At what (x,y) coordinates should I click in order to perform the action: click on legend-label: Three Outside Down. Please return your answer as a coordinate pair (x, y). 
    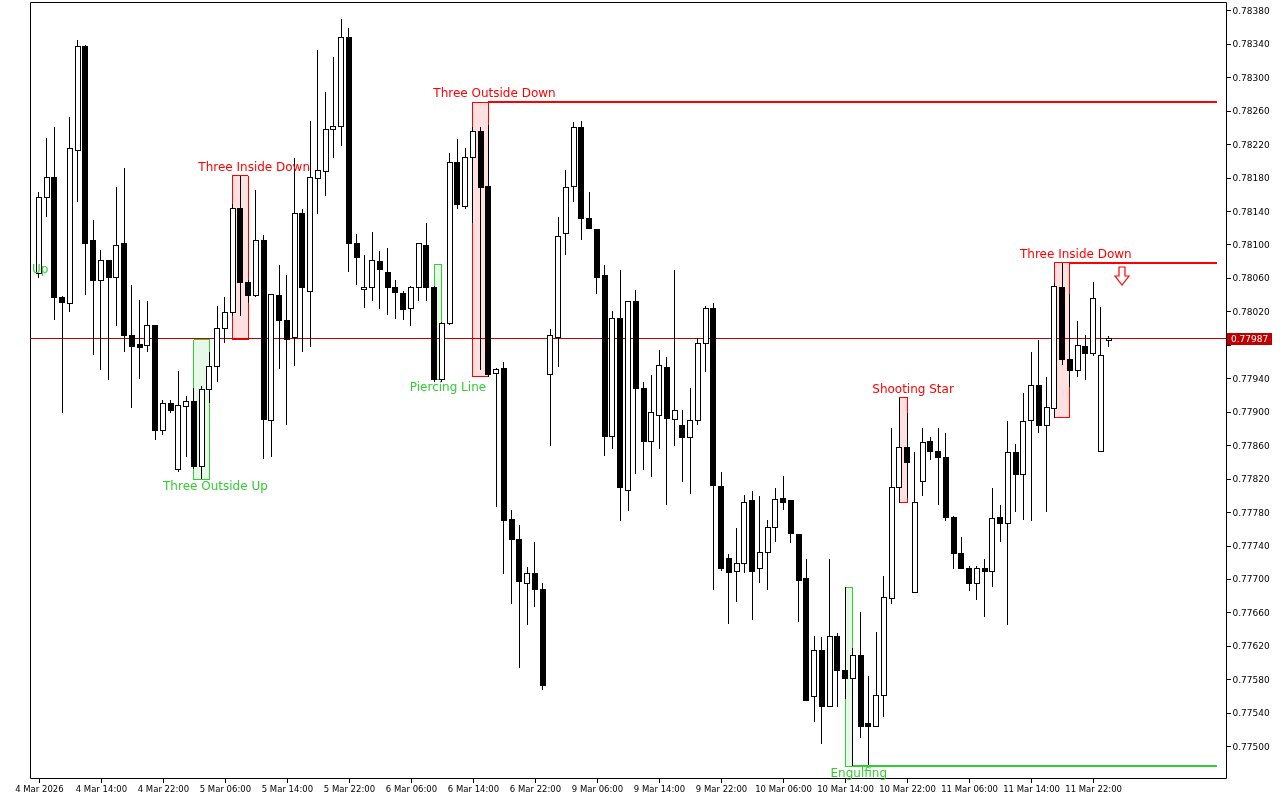
    Looking at the image, I should click on (494, 93).